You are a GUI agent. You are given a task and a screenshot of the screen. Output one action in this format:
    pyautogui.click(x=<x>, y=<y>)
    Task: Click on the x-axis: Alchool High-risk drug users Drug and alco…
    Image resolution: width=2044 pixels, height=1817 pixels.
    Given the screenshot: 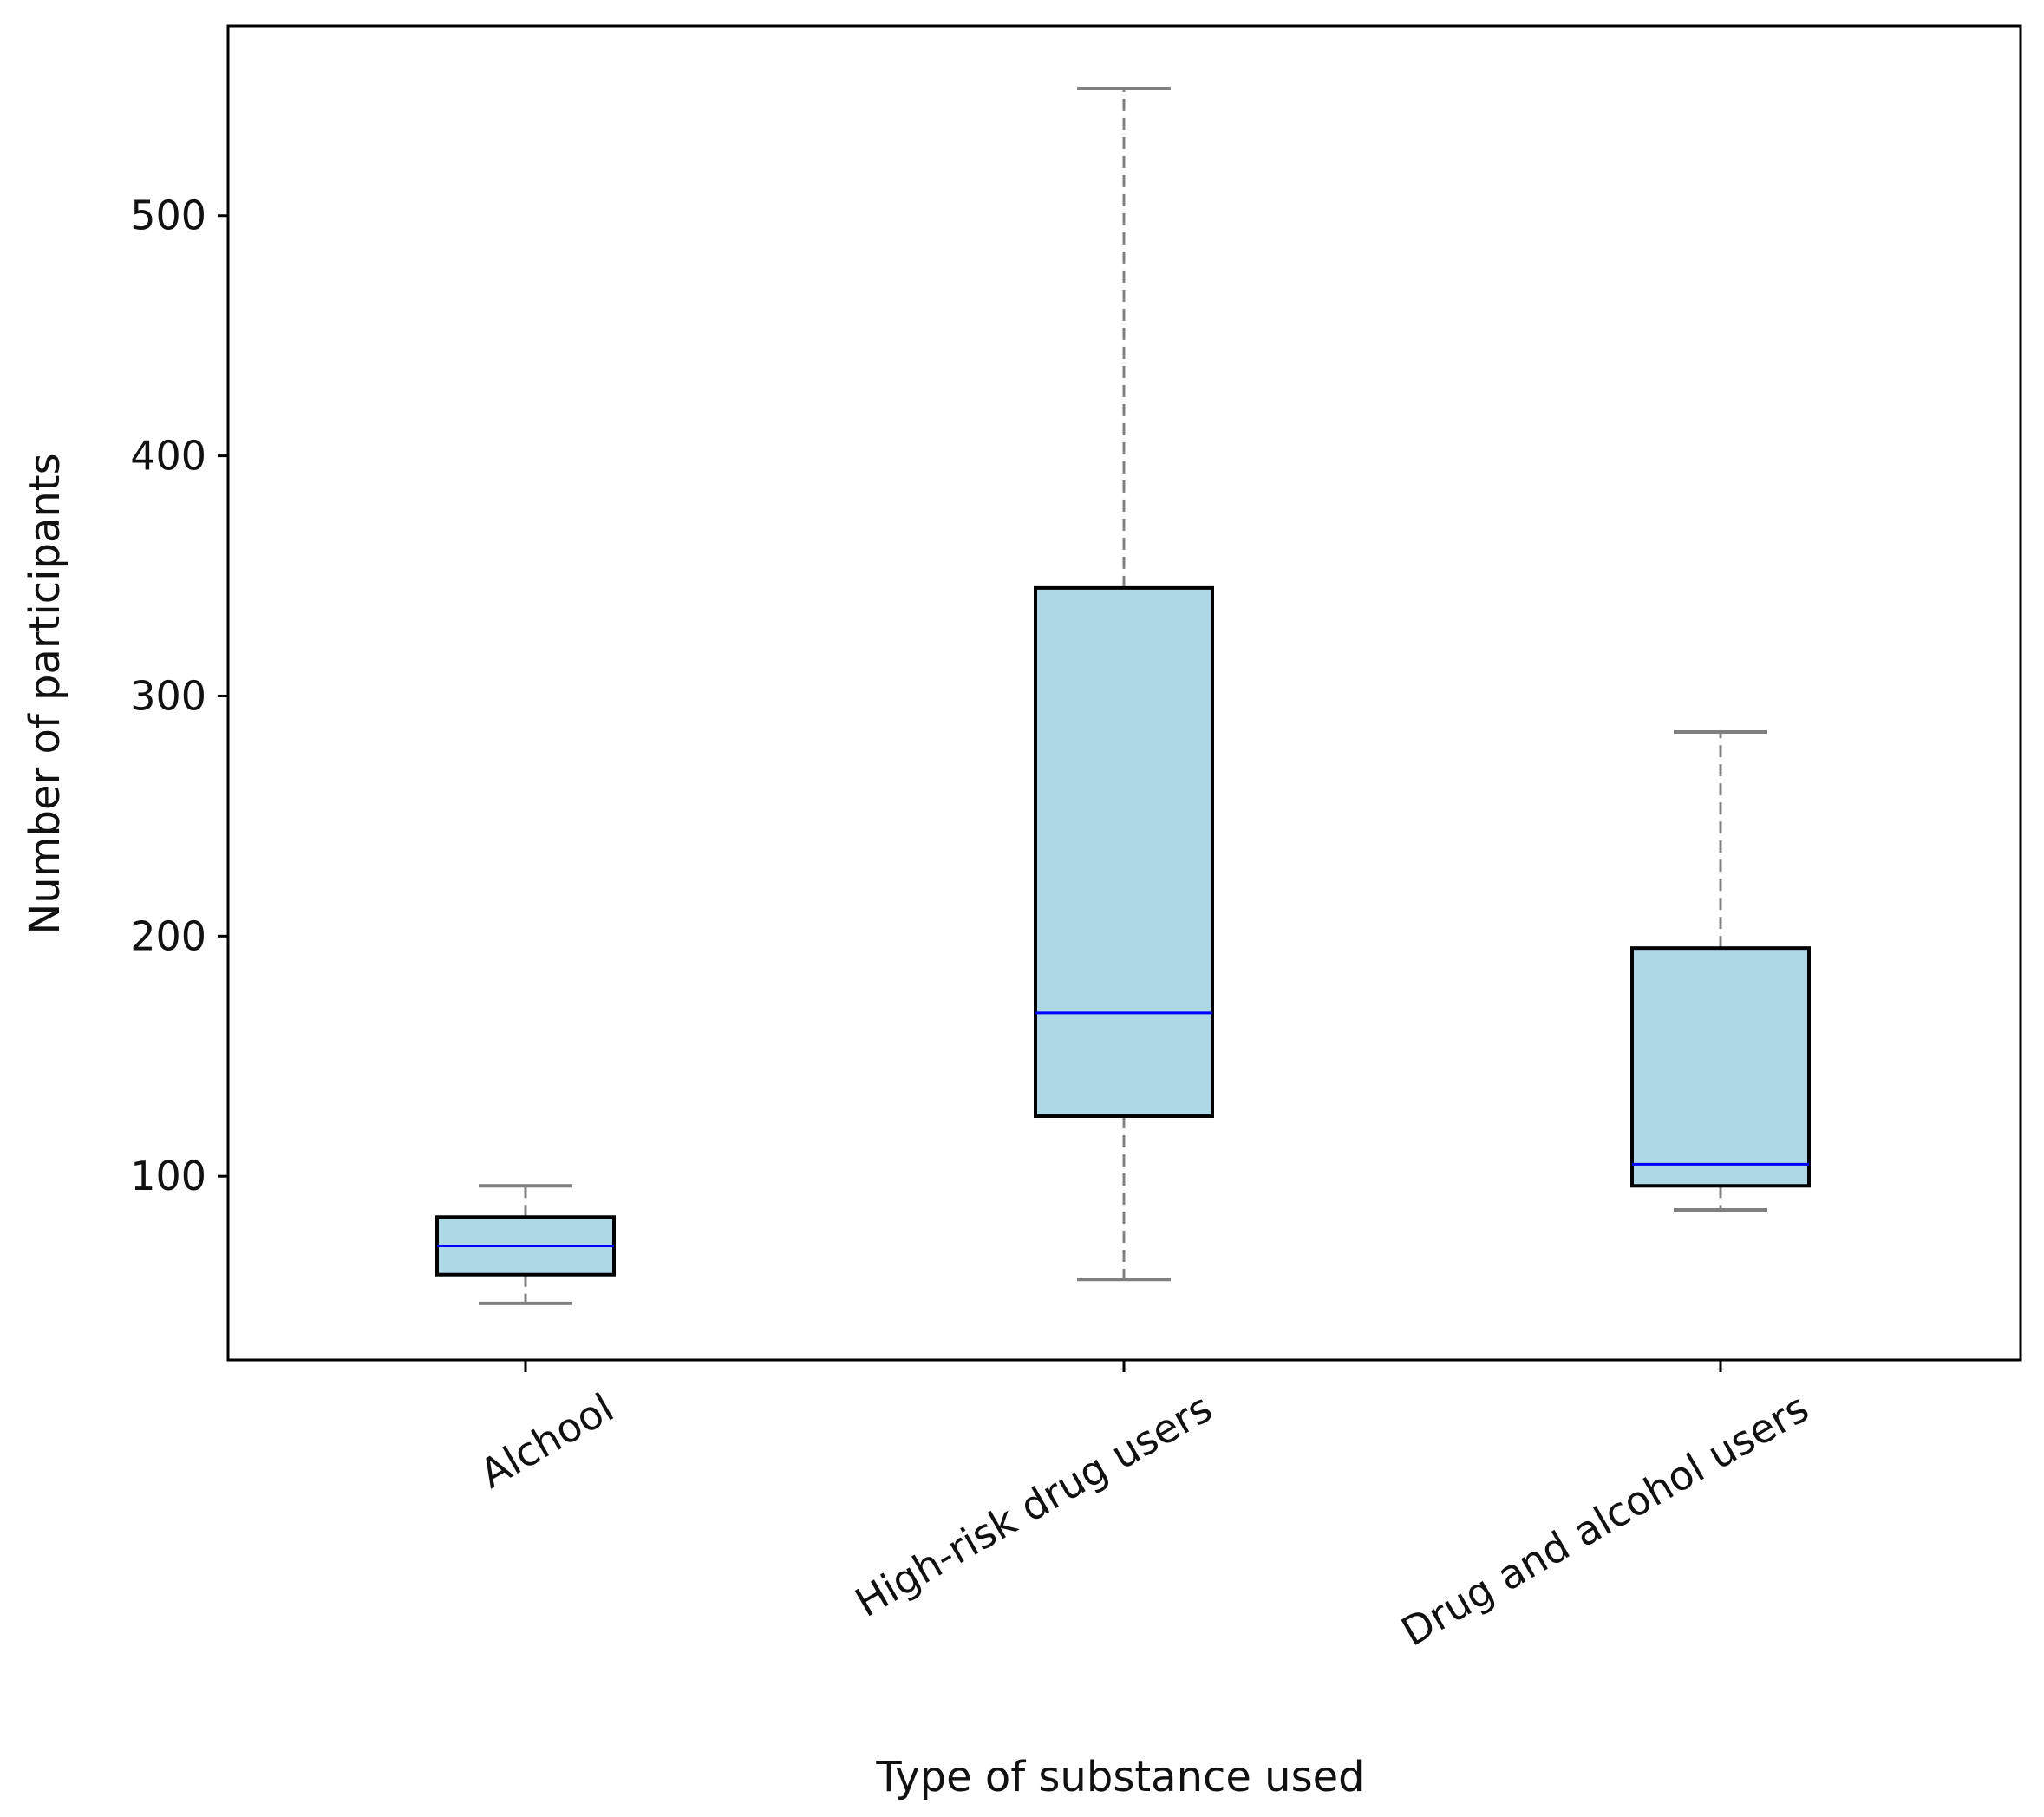 What is the action you would take?
    pyautogui.click(x=1144, y=1508)
    